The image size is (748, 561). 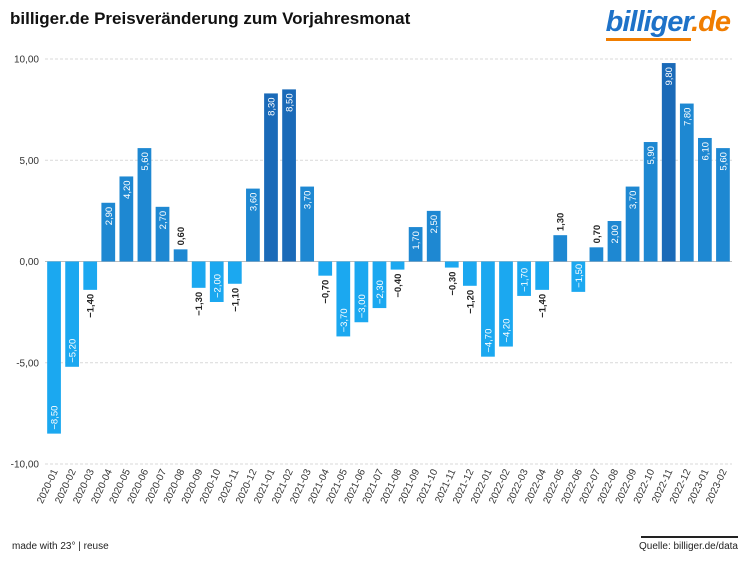 I want to click on data-label: −1,30, so click(x=199, y=304).